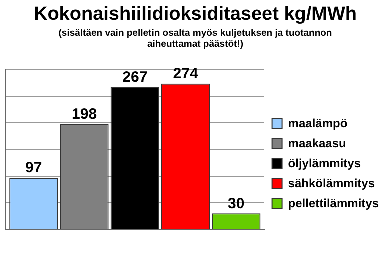 This screenshot has height=260, width=391. What do you see at coordinates (318, 123) in the screenshot?
I see `legend-label: maalämpö` at bounding box center [318, 123].